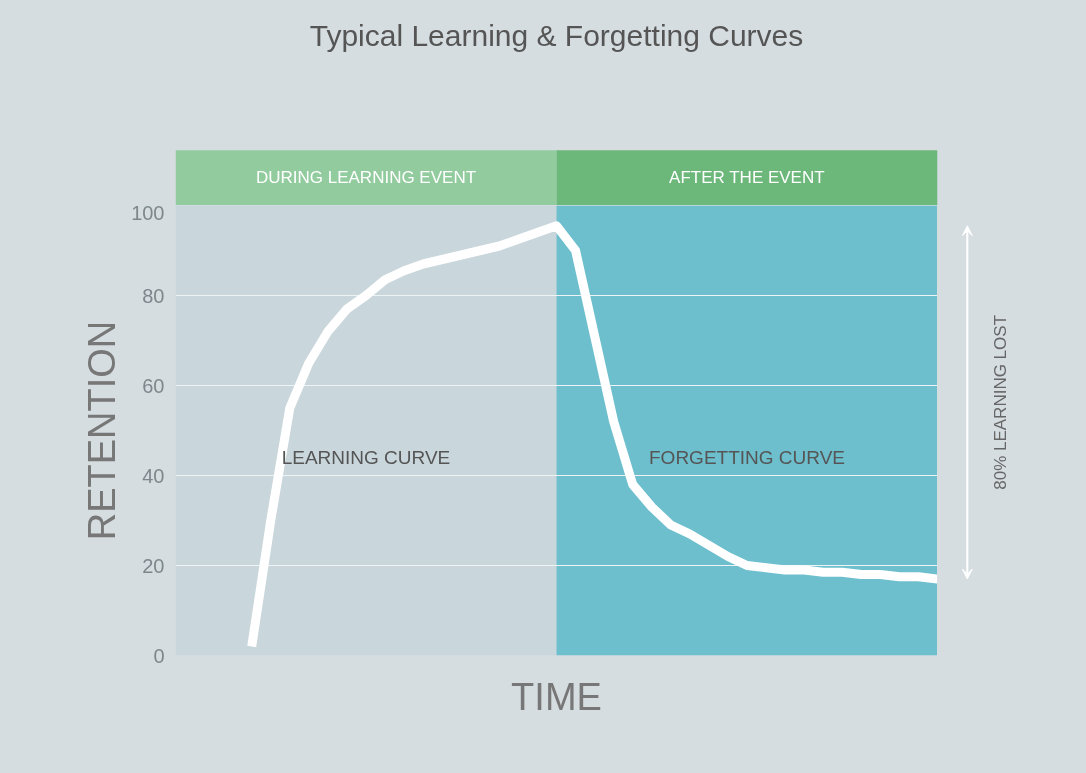  I want to click on y-tick-label: 60, so click(153, 385).